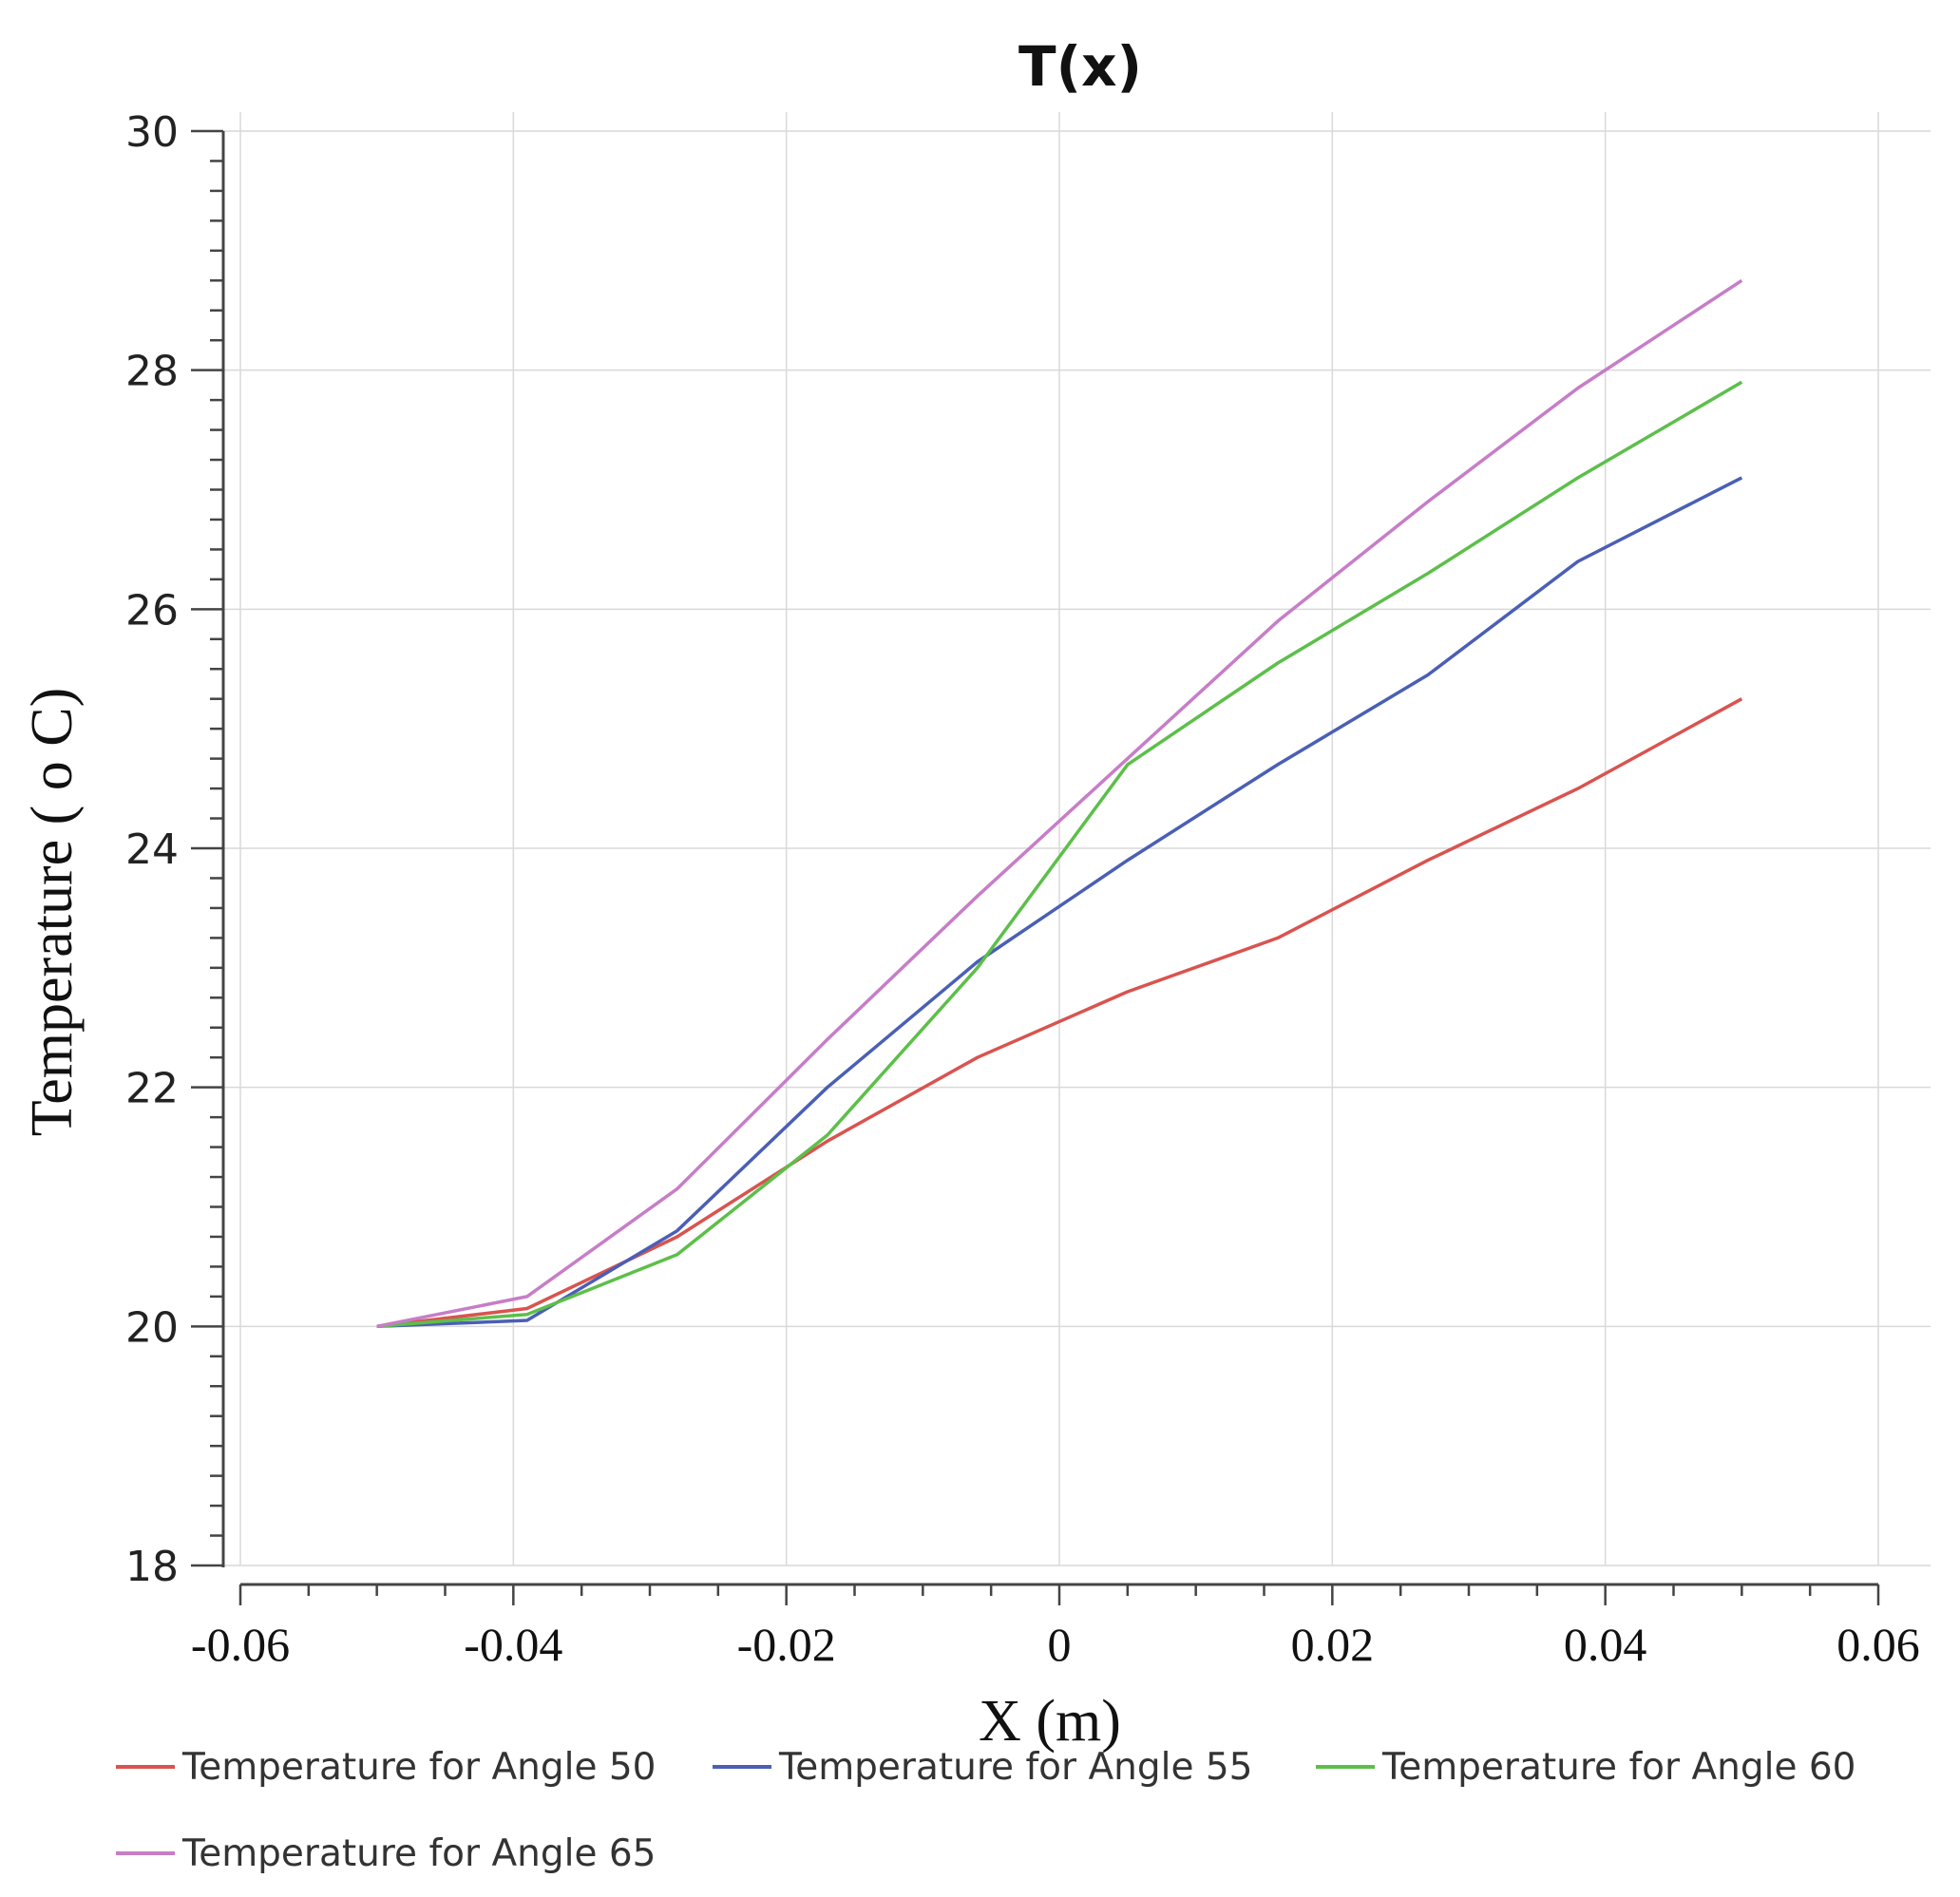 This screenshot has height=1897, width=1960. What do you see at coordinates (1015, 1767) in the screenshot?
I see `legend-label-2: Temperature for Angle 55` at bounding box center [1015, 1767].